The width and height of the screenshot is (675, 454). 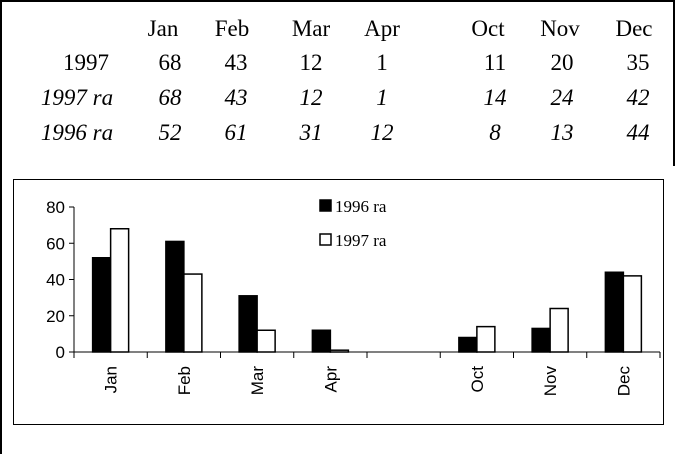 I want to click on table-cell: 24, so click(x=562, y=97).